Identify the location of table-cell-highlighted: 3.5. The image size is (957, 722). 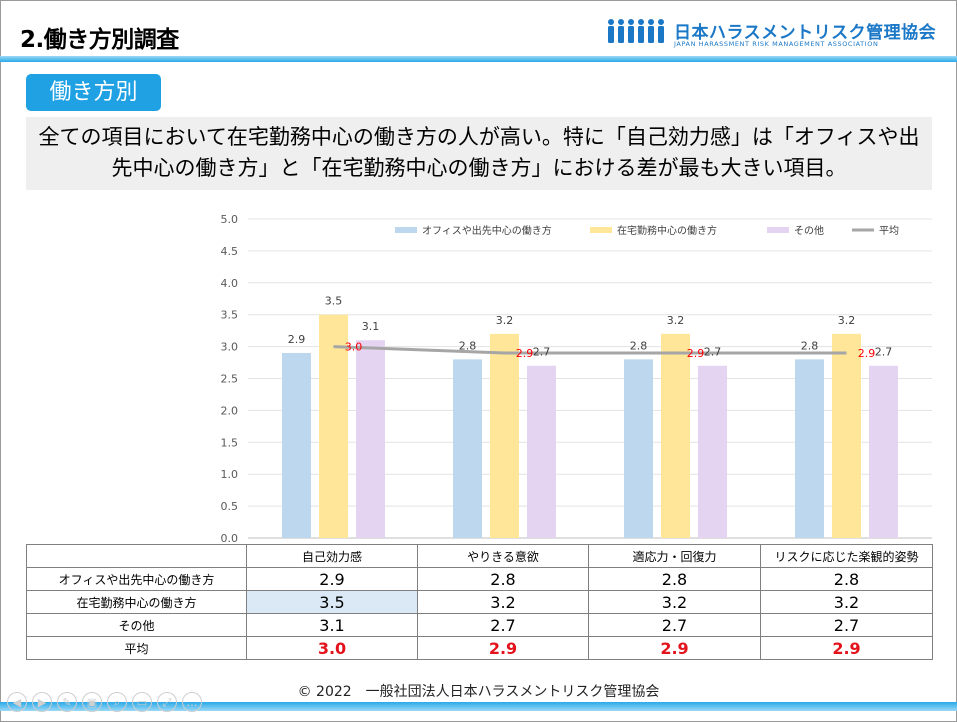
(332, 602).